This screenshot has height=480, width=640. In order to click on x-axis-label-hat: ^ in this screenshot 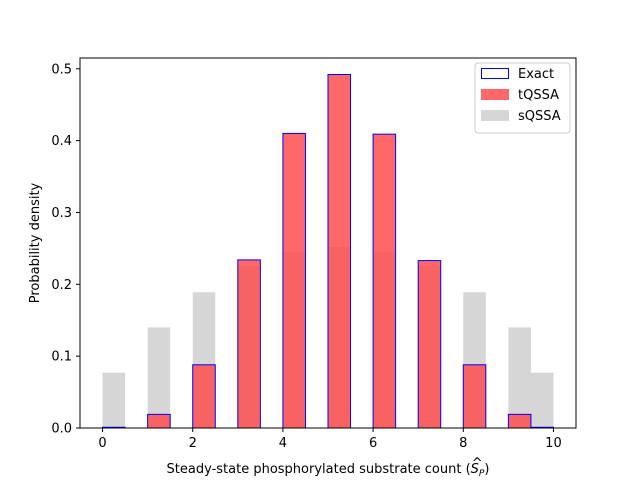, I will do `click(477, 463)`.